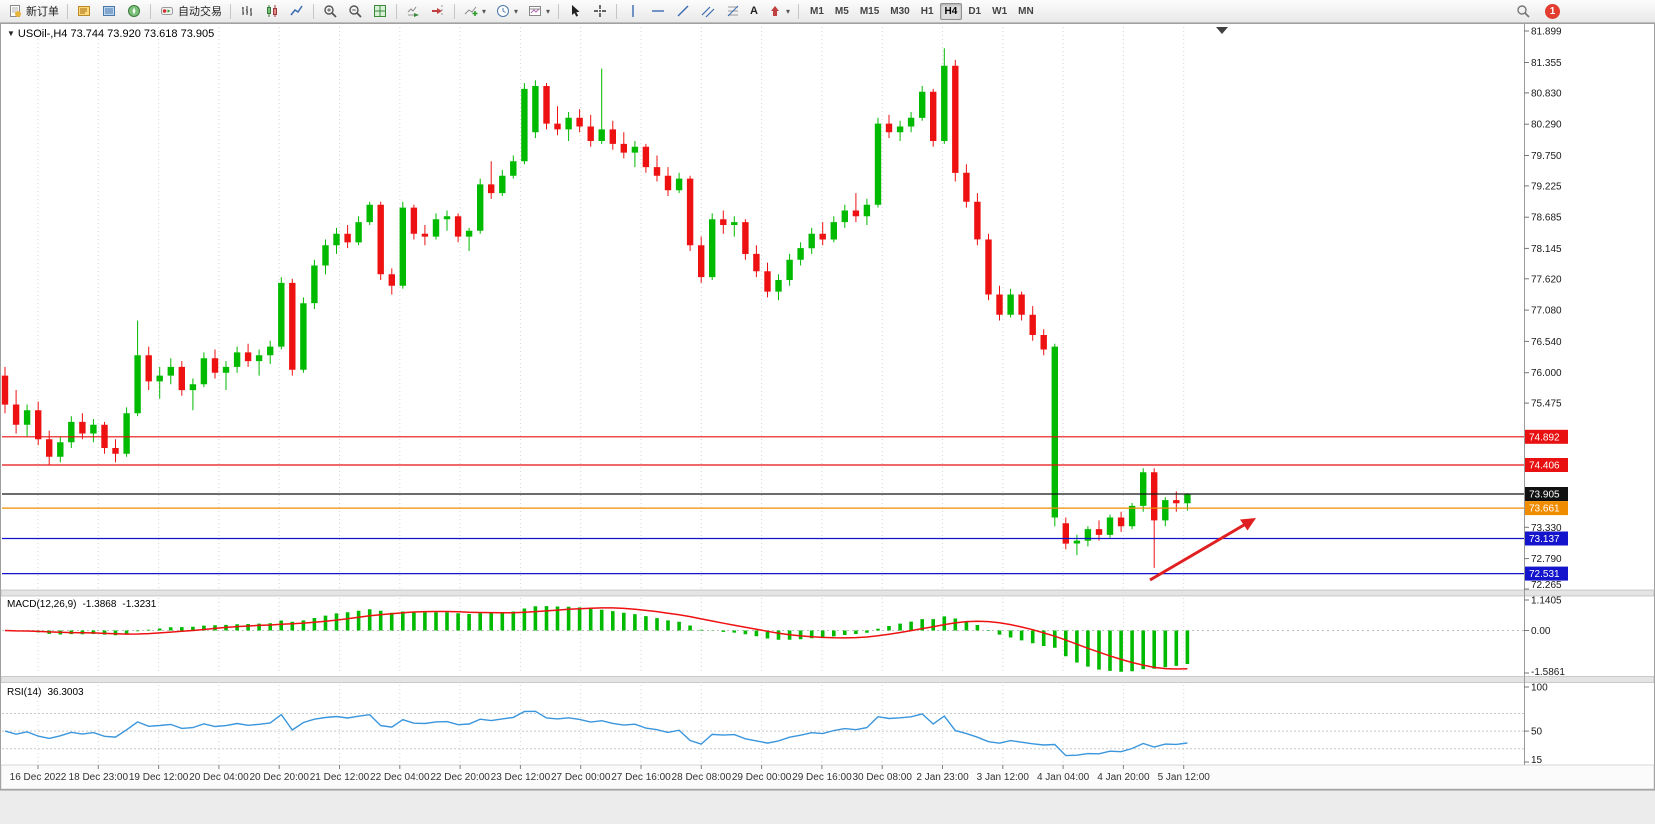  What do you see at coordinates (600, 11) in the screenshot?
I see `crosshair-button` at bounding box center [600, 11].